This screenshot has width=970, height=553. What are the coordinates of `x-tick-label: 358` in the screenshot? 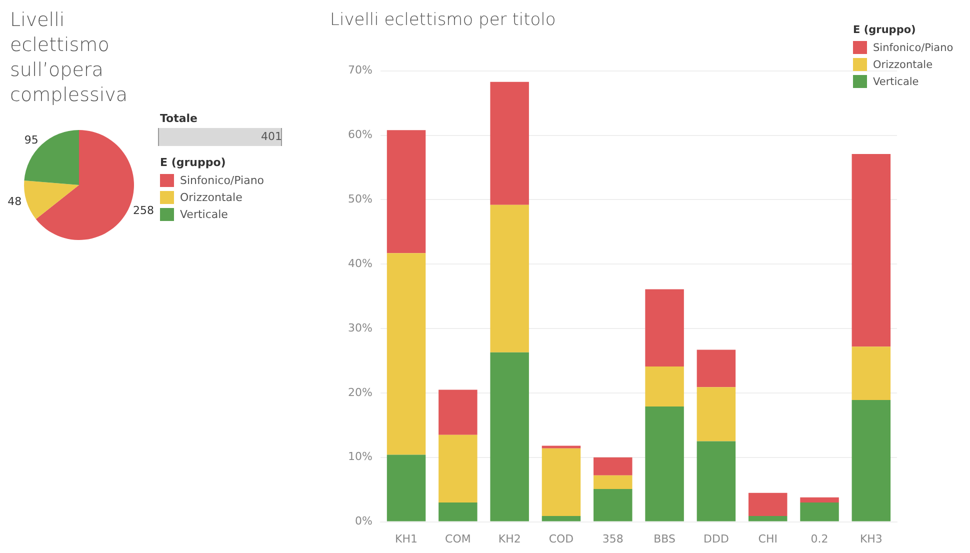 It's located at (613, 539).